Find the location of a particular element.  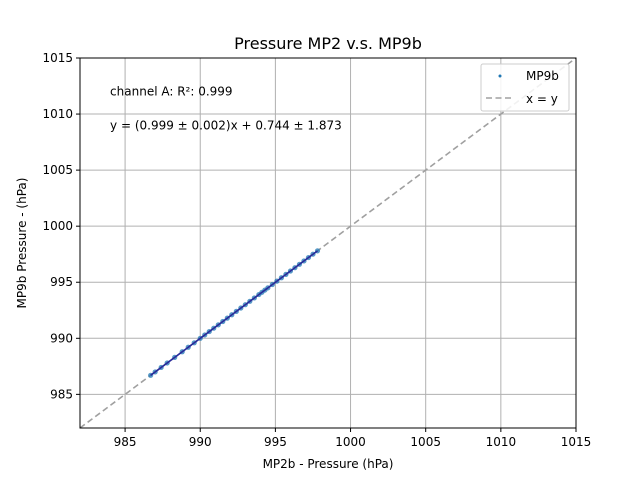

x-tick-label: 995 is located at coordinates (275, 442).